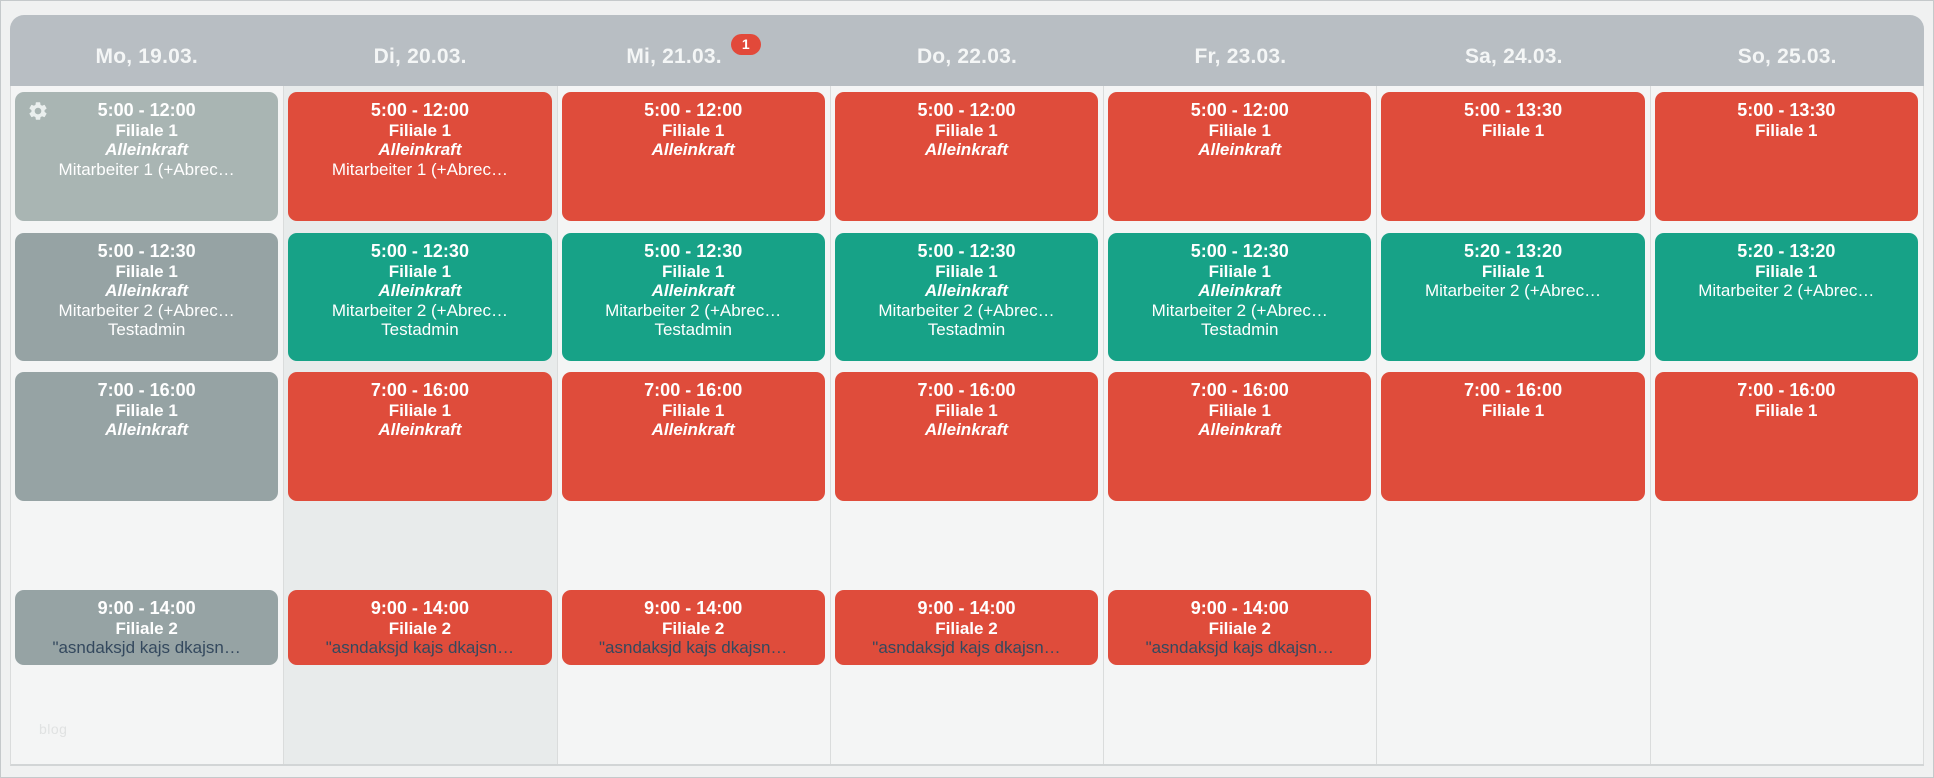 This screenshot has height=778, width=1934. Describe the element at coordinates (420, 436) in the screenshot. I see `shift-card-di-3: 7:00 - 16:00 Filiale 1 Alleinkraft` at that location.